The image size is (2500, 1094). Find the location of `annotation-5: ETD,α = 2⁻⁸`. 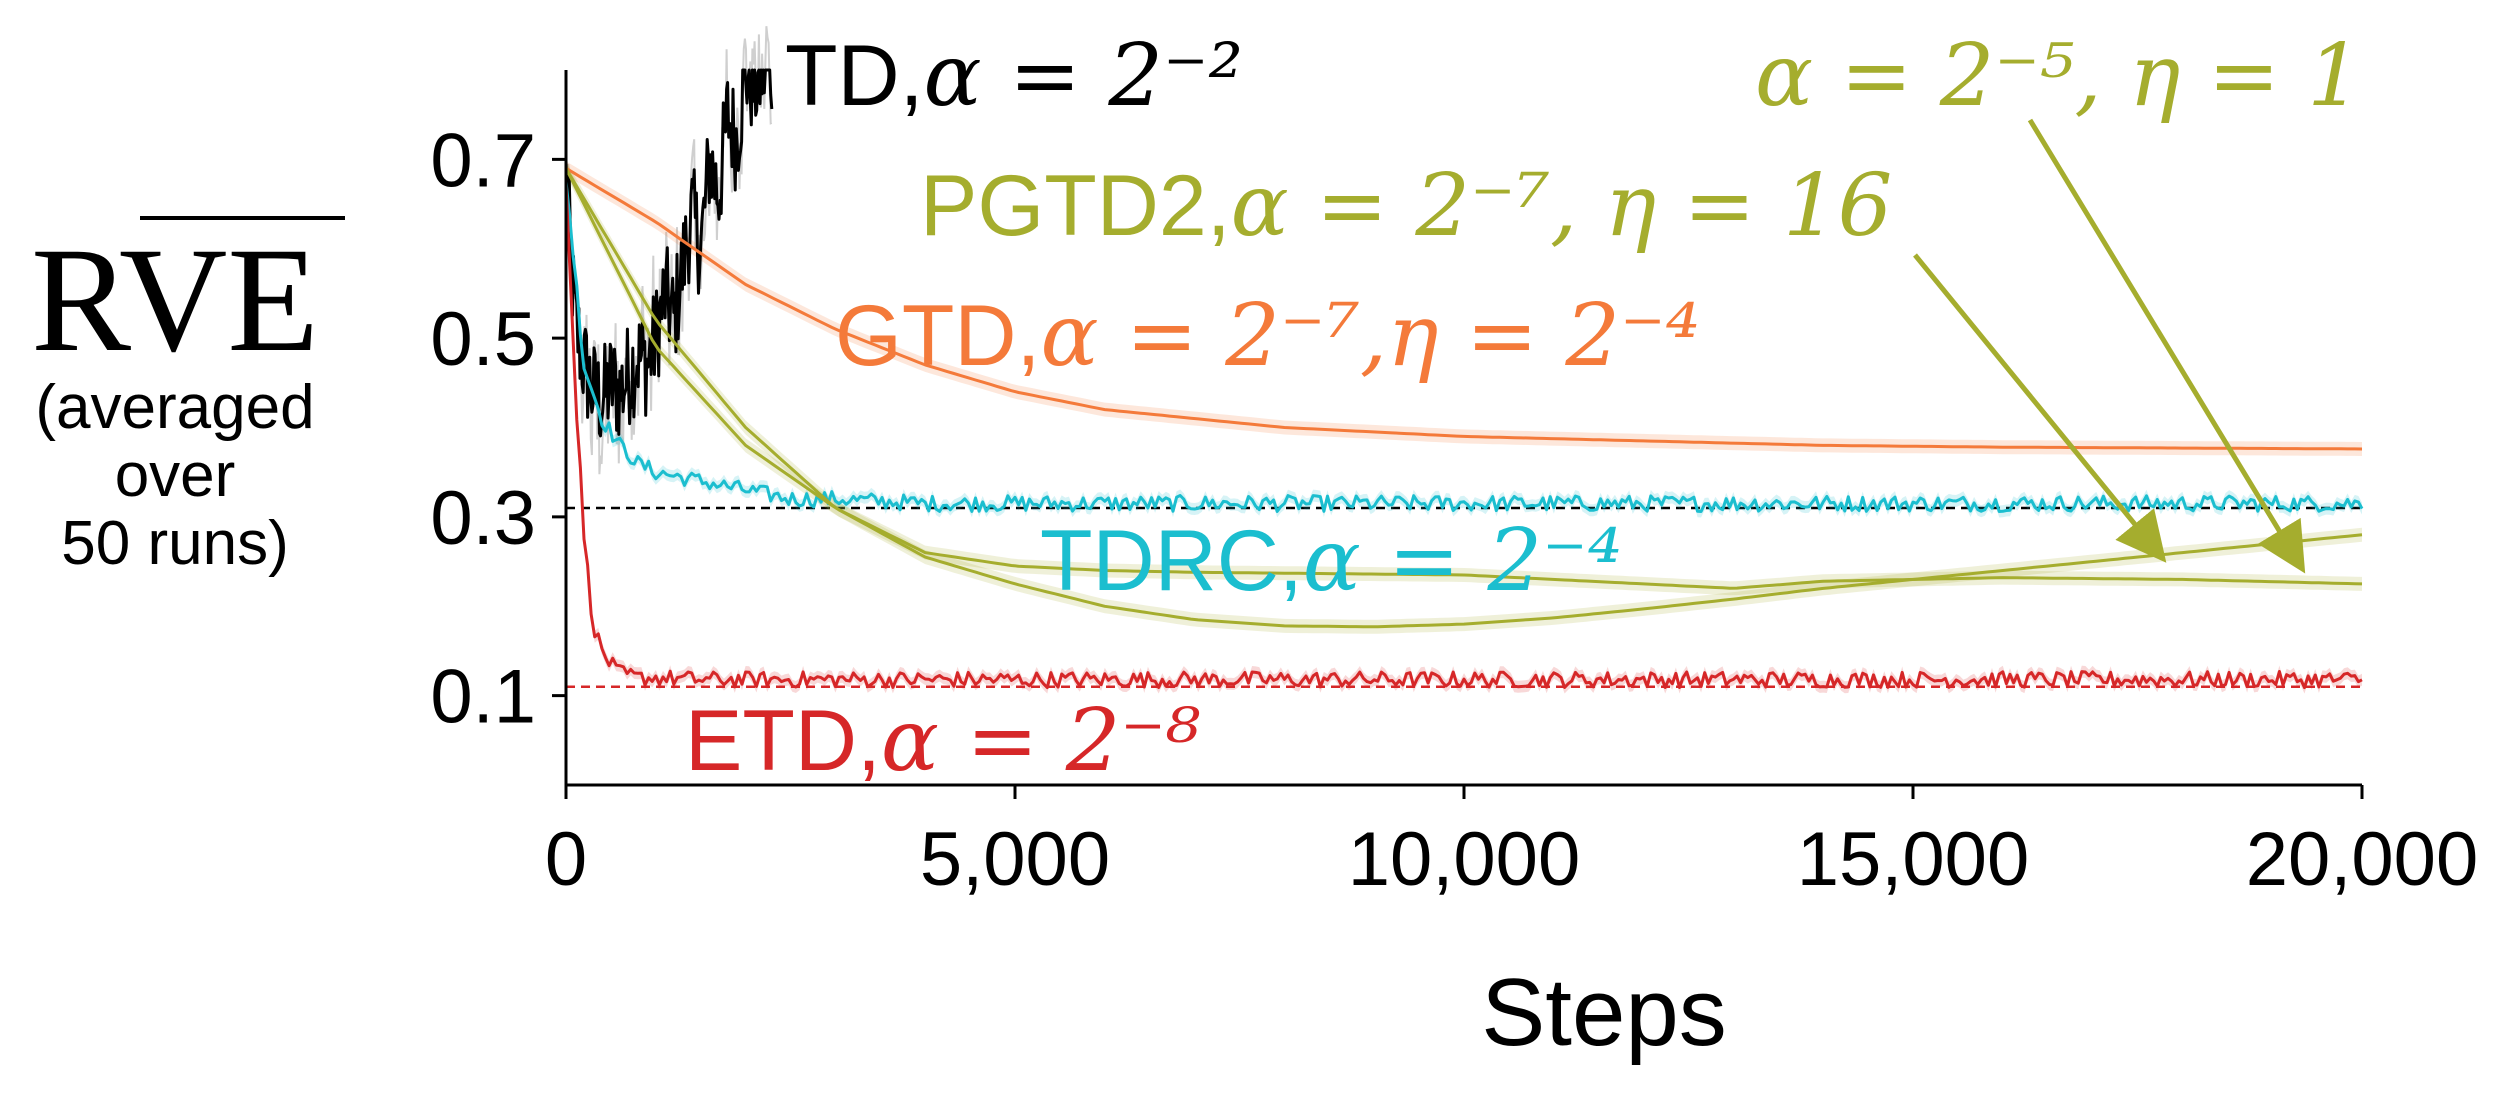

annotation-5: ETD,α = 2⁻⁸ is located at coordinates (943, 741).